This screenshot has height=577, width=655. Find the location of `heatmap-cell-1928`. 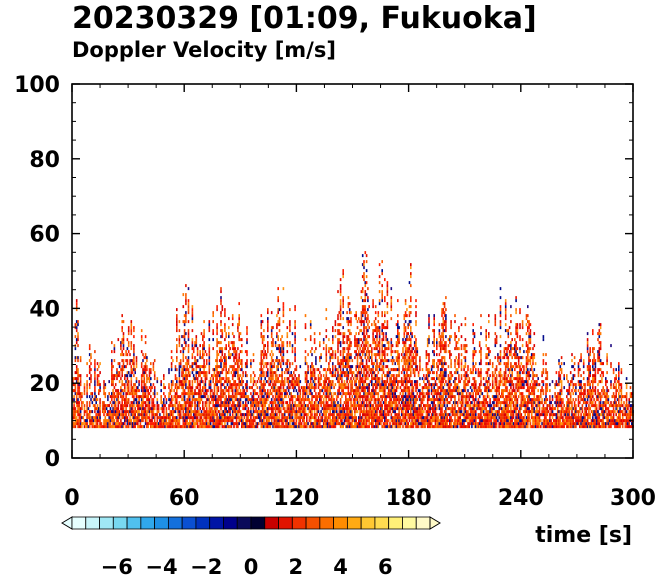

heatmap-cell-1928 is located at coordinates (229, 319).